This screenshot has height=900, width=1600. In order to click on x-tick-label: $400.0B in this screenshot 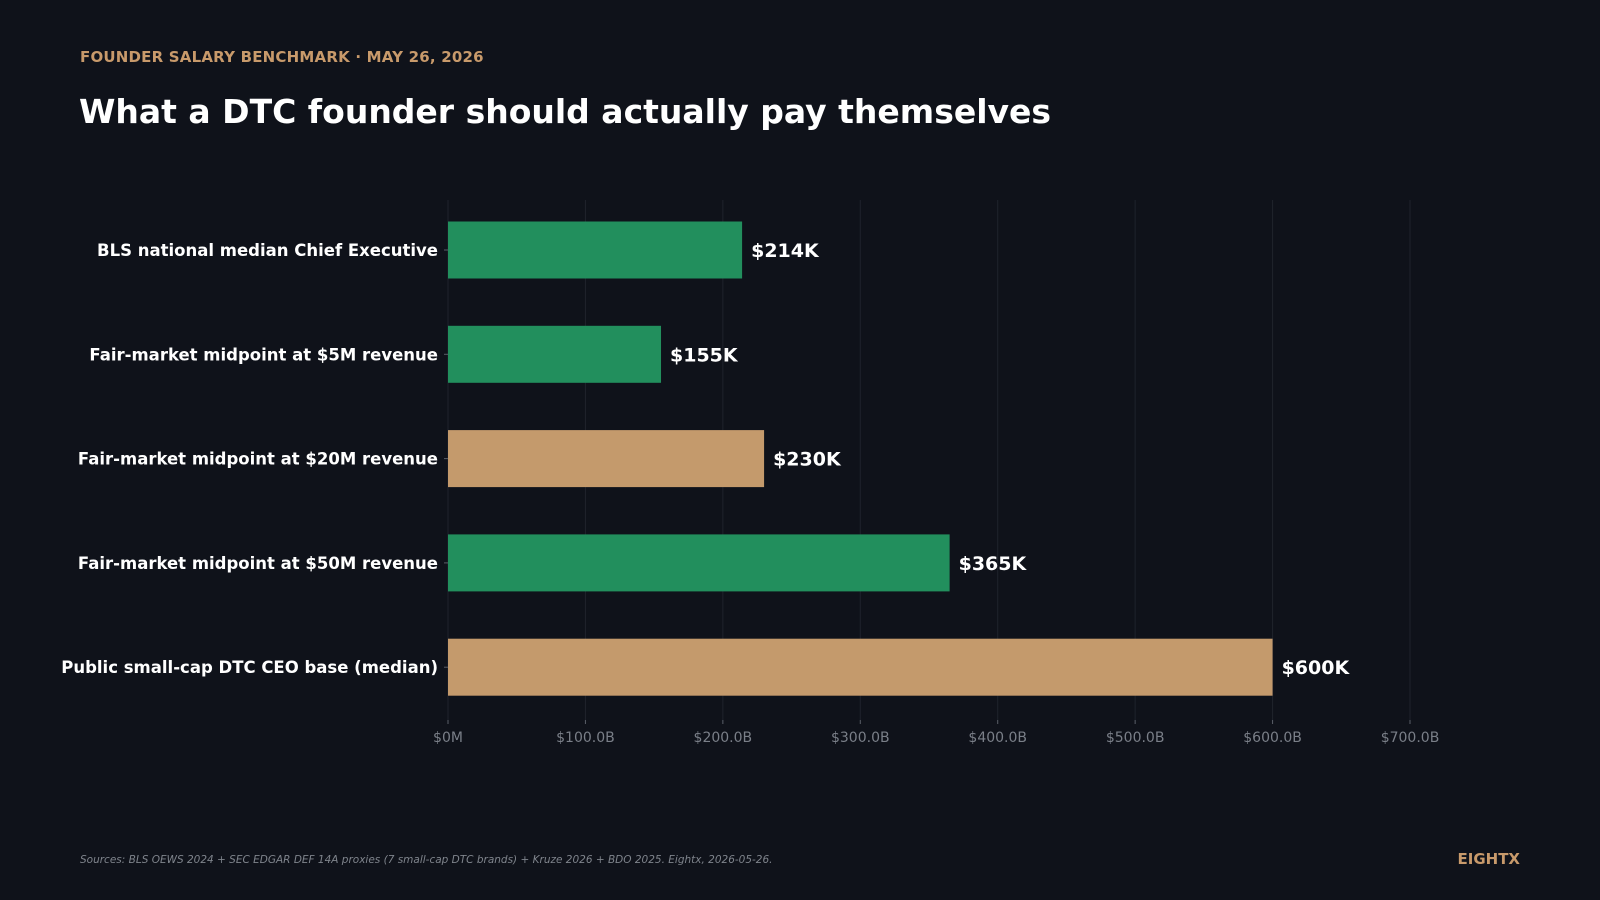, I will do `click(997, 738)`.